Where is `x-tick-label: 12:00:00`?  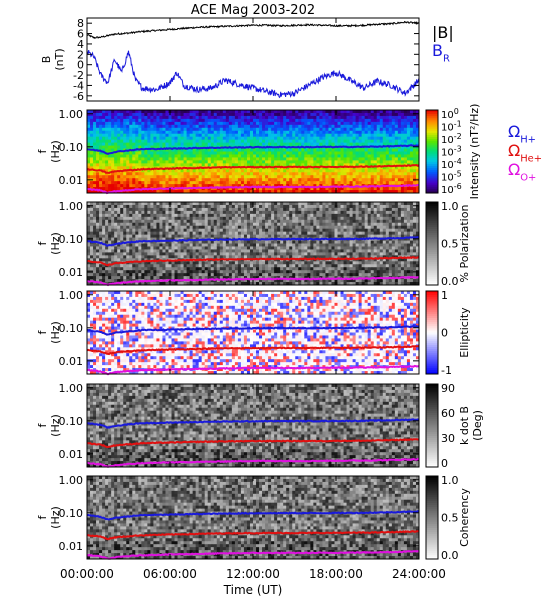 x-tick-label: 12:00:00 is located at coordinates (253, 574).